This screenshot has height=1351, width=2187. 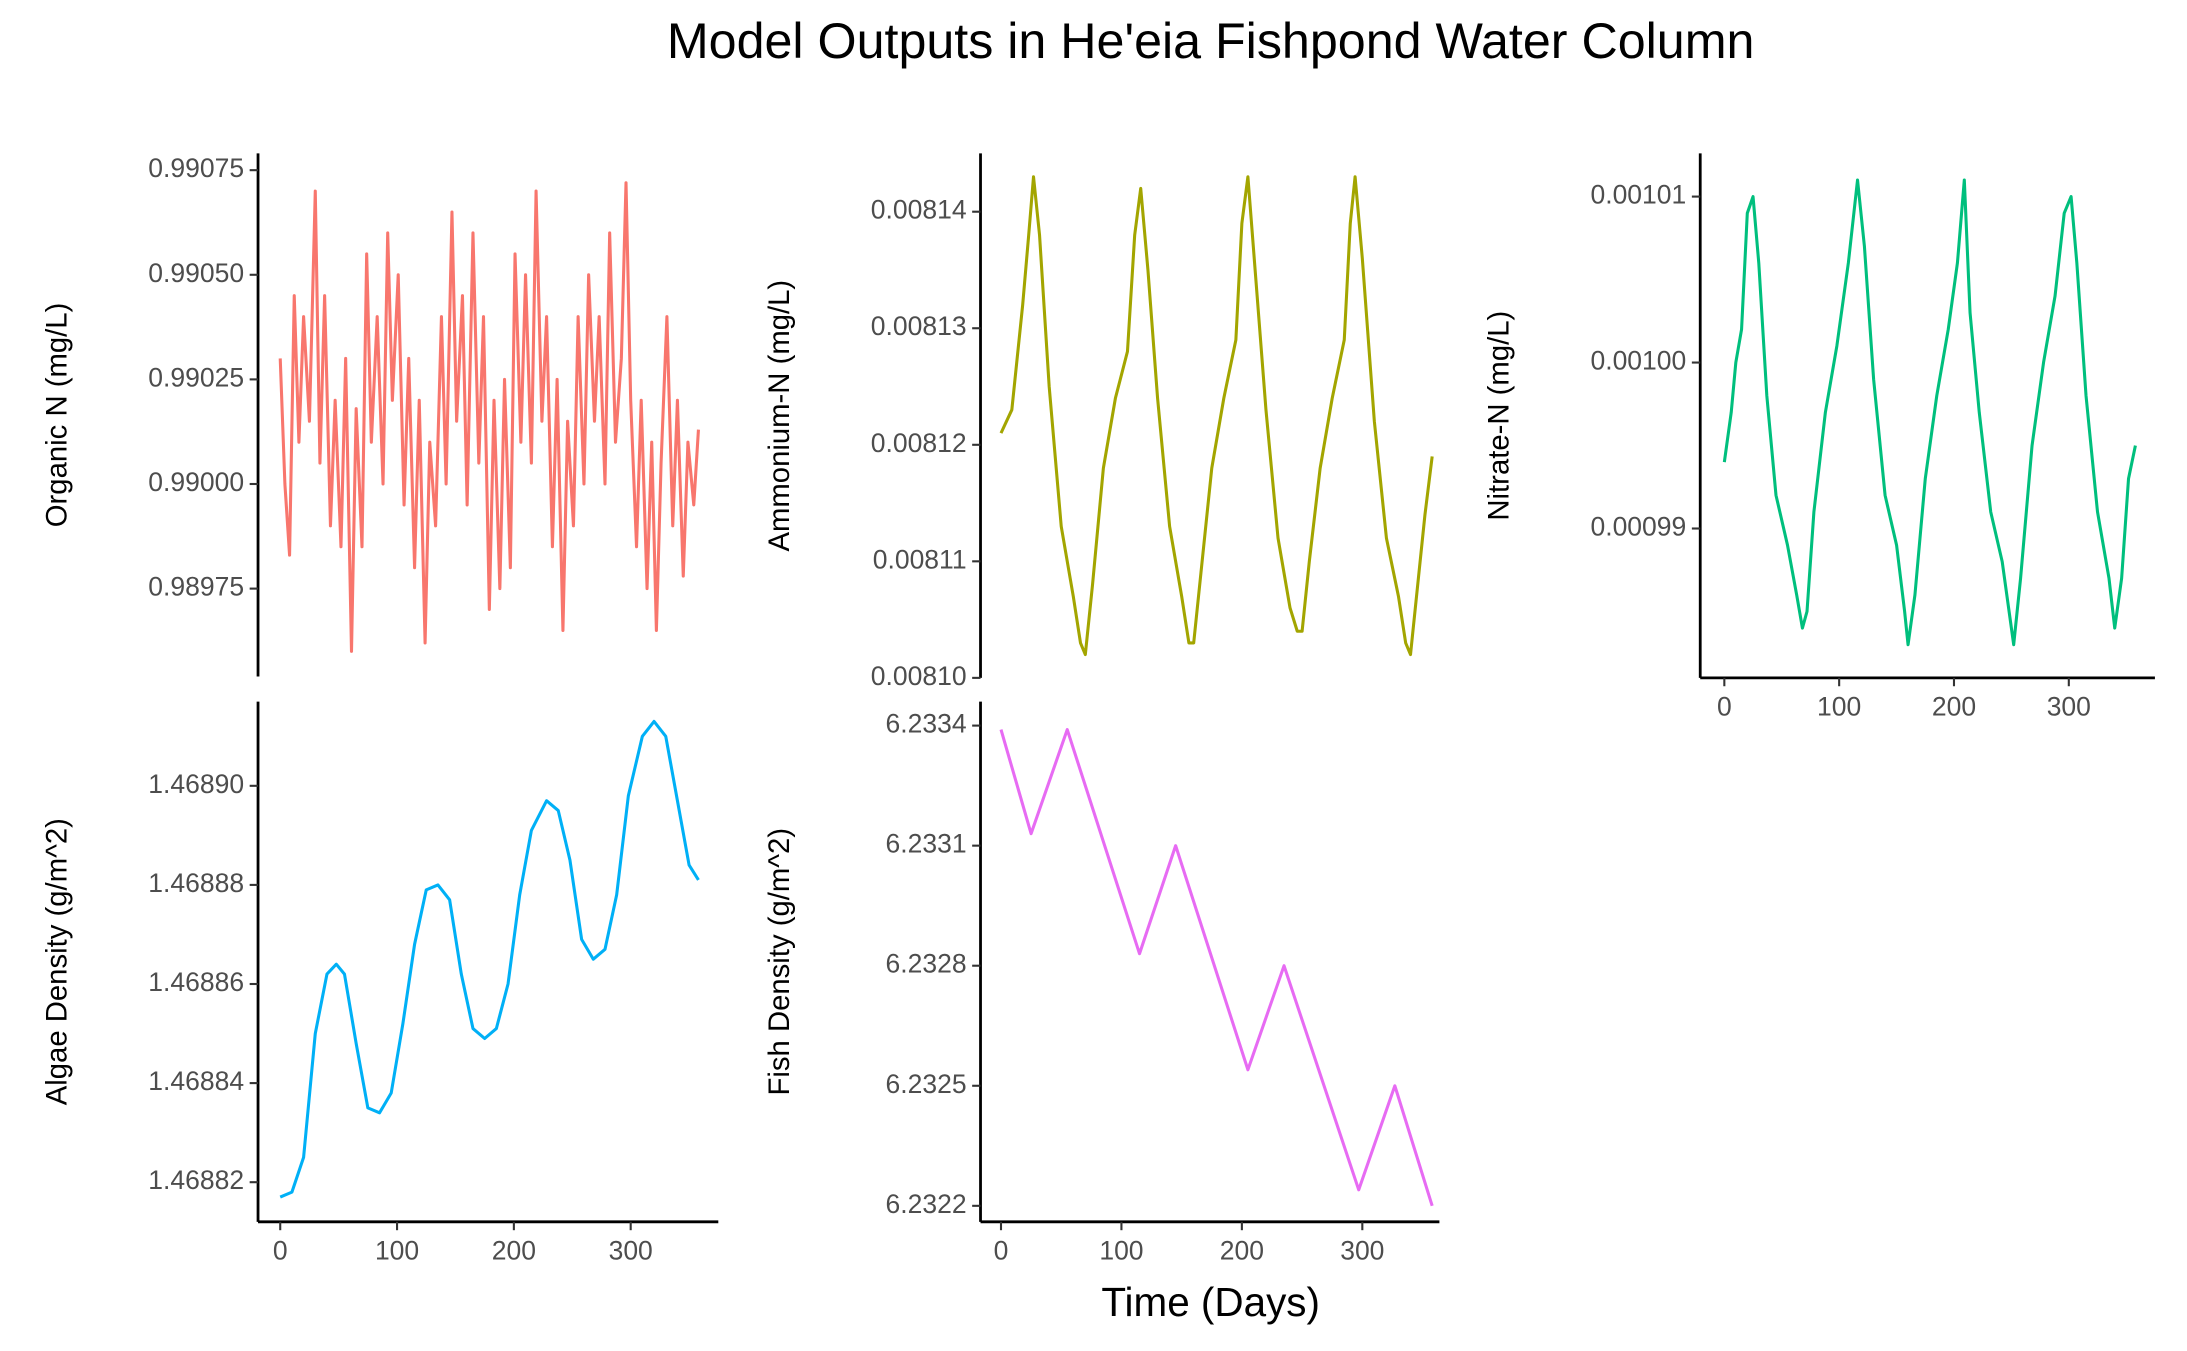 What do you see at coordinates (779, 962) in the screenshot?
I see `y-axis-title: Fish Density (g/m^2)` at bounding box center [779, 962].